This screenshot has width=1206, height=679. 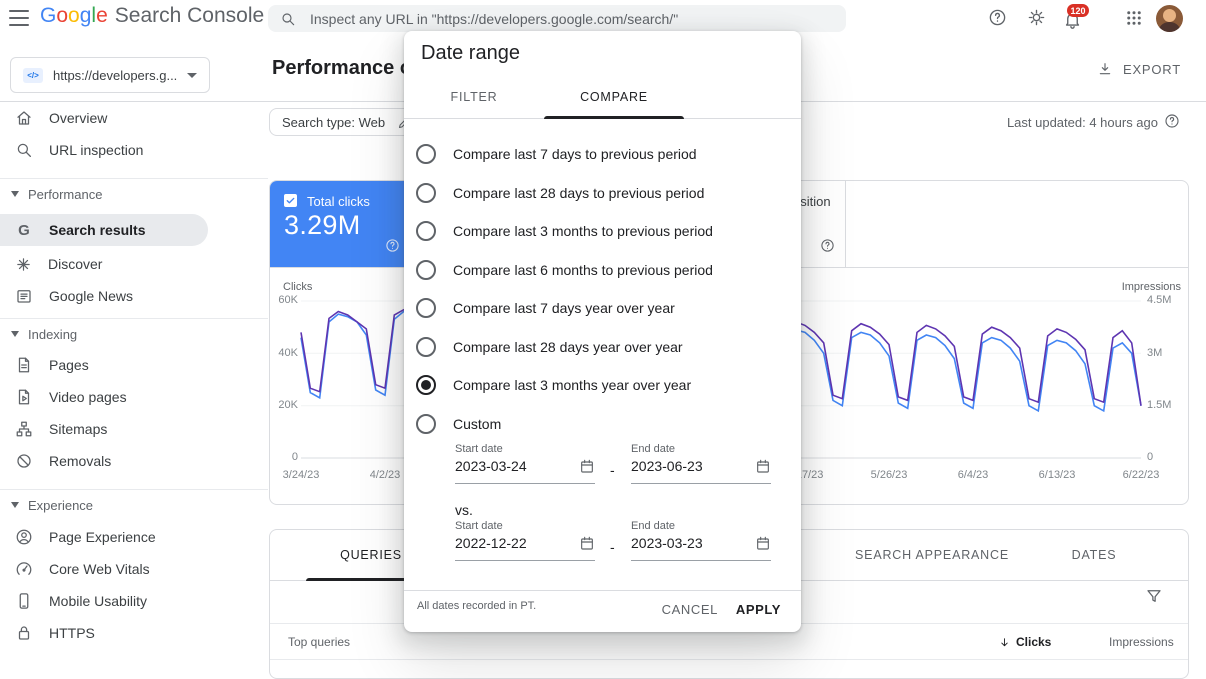 What do you see at coordinates (1139, 69) in the screenshot?
I see `export-button: EXPORT` at bounding box center [1139, 69].